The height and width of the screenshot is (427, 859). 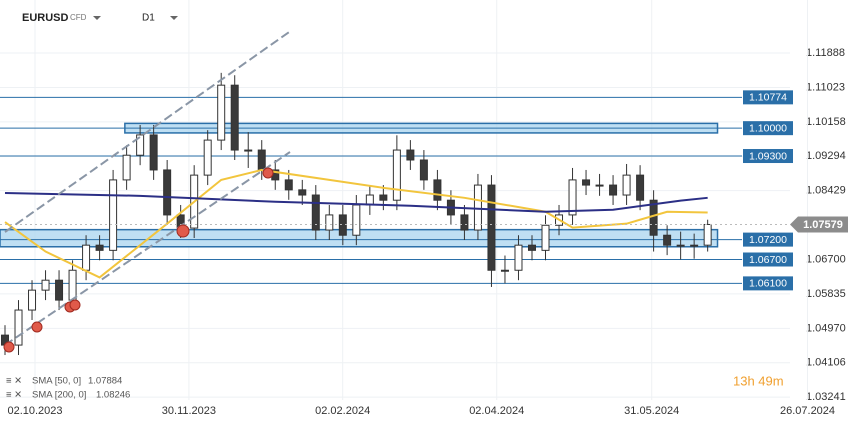 What do you see at coordinates (825, 53) in the screenshot?
I see `y-tick-label: 1.11888` at bounding box center [825, 53].